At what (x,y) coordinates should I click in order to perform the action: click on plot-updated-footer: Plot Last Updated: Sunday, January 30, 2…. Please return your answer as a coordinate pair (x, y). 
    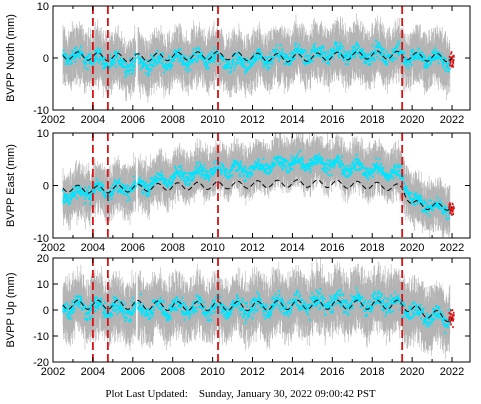
    Looking at the image, I should click on (240, 394).